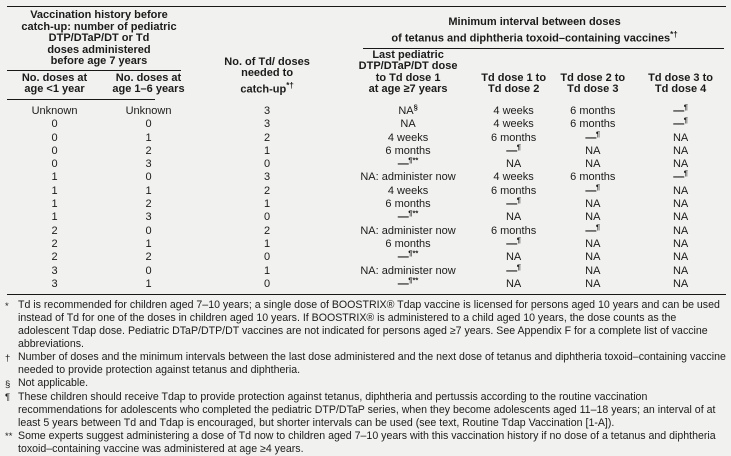  I want to click on footnote-reference: ¶**, so click(413, 160).